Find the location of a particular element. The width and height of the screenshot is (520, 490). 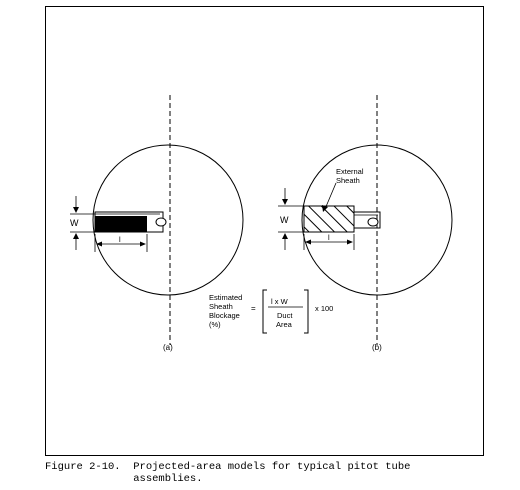

w-arrowhead-top-b is located at coordinates (285, 202).